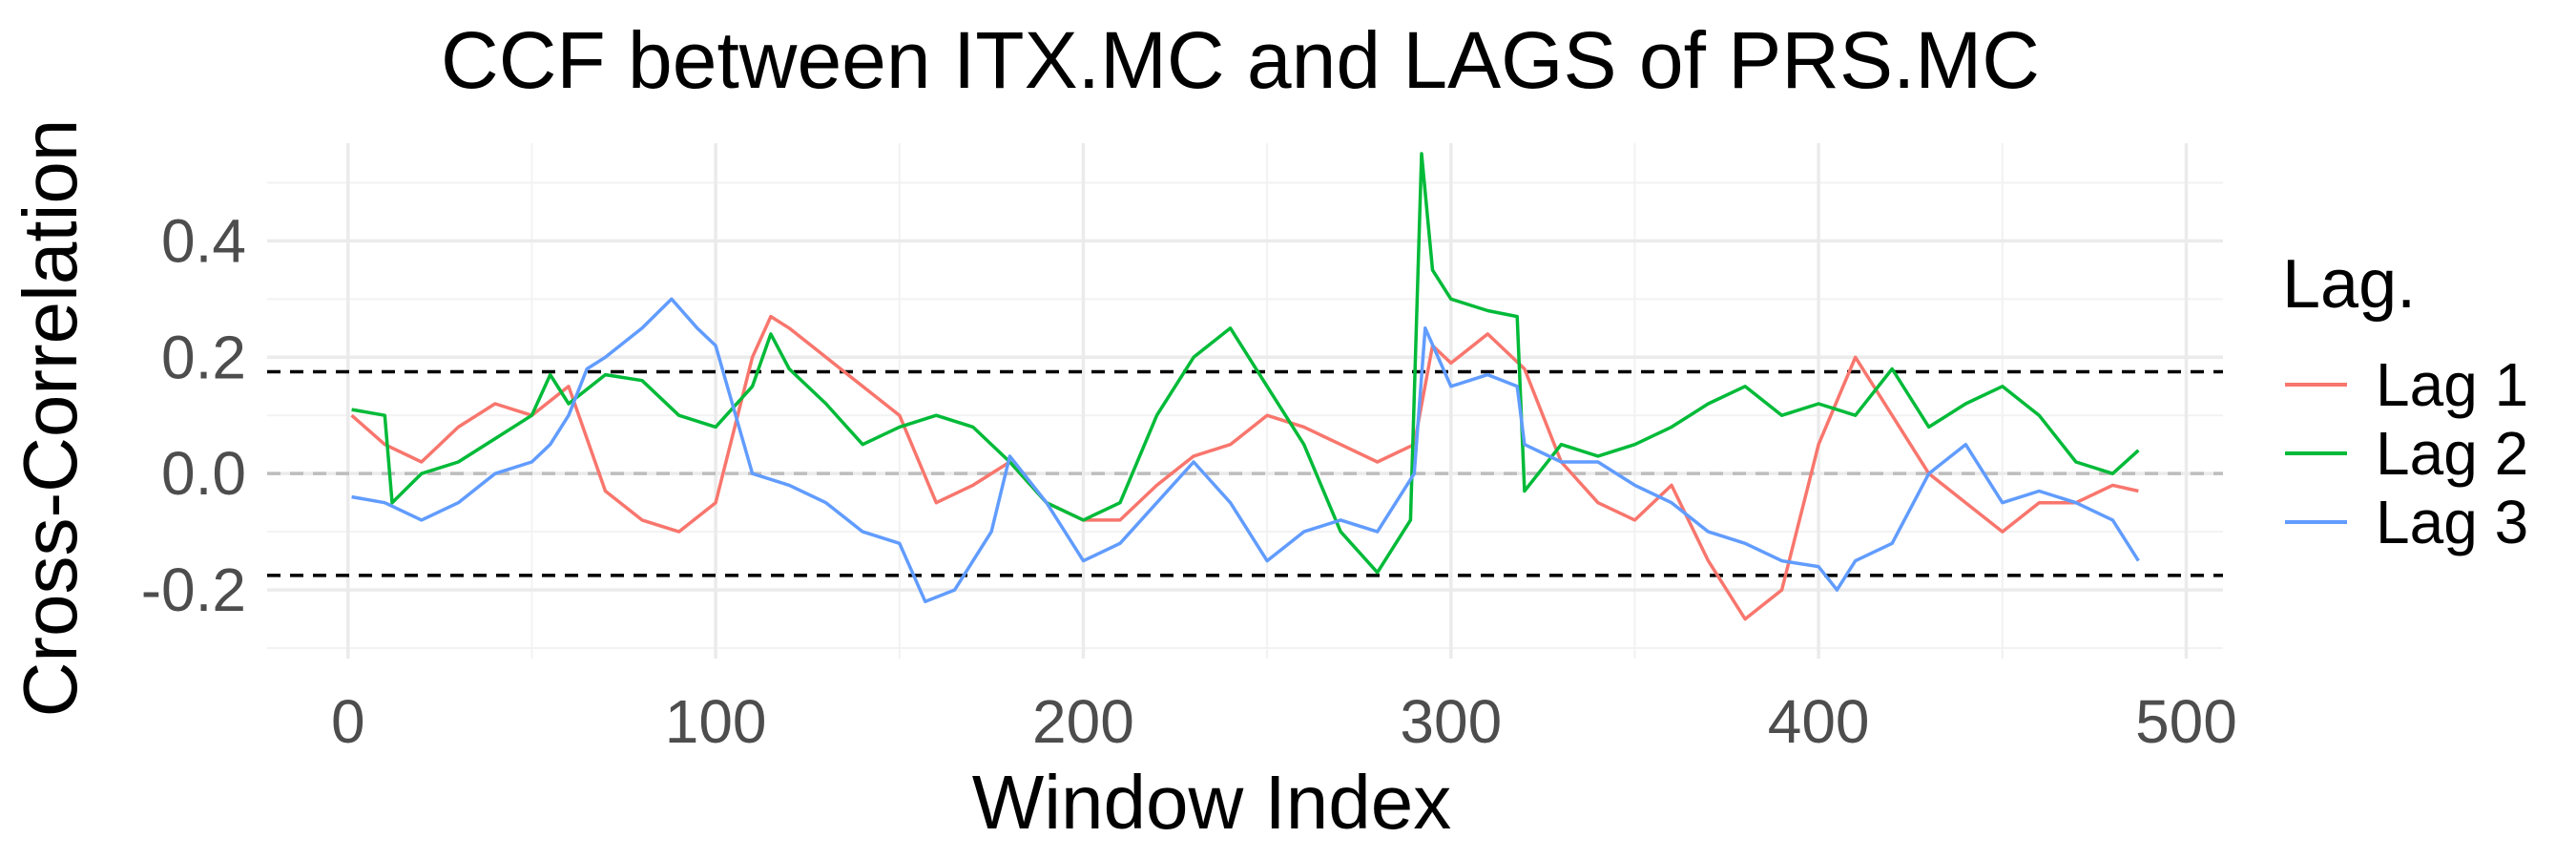  I want to click on x-tick-label: 500, so click(2186, 721).